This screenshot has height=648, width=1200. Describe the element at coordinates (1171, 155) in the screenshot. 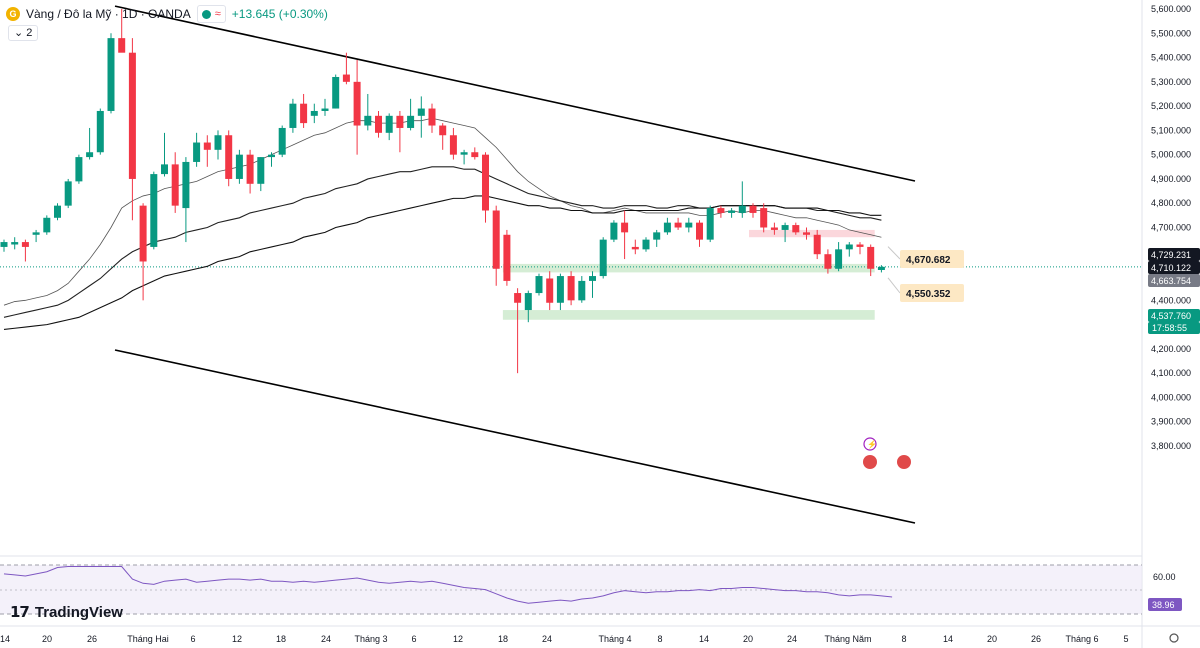

I see `price-tick-label: 5,000.000` at that location.